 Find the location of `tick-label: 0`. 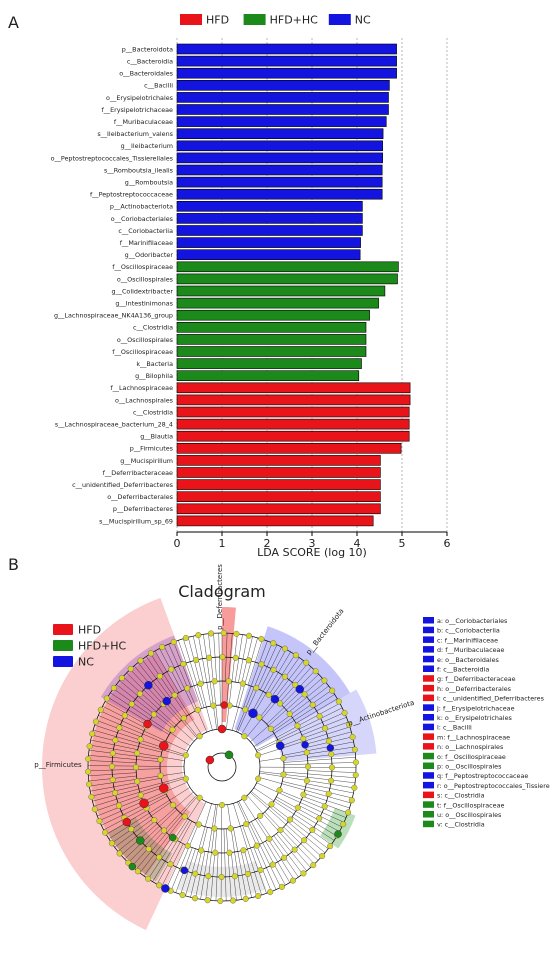

tick-label: 0 is located at coordinates (177, 543).